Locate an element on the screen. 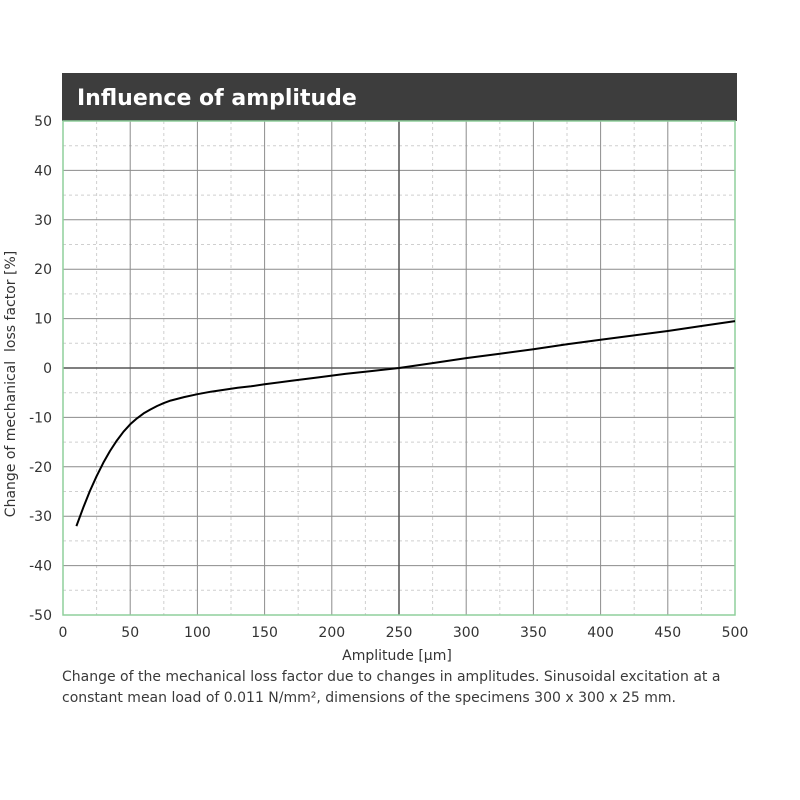 The height and width of the screenshot is (800, 800). x-tick-label: 350 is located at coordinates (533, 633).